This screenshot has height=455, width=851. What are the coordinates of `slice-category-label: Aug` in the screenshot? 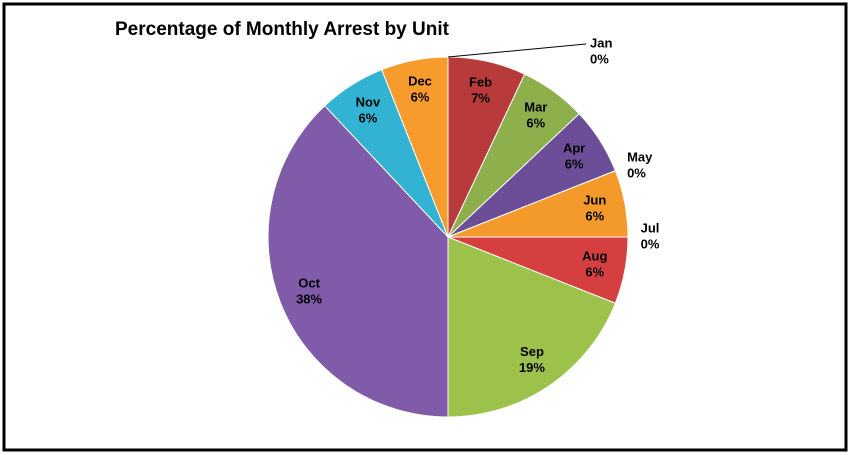 It's located at (594, 255).